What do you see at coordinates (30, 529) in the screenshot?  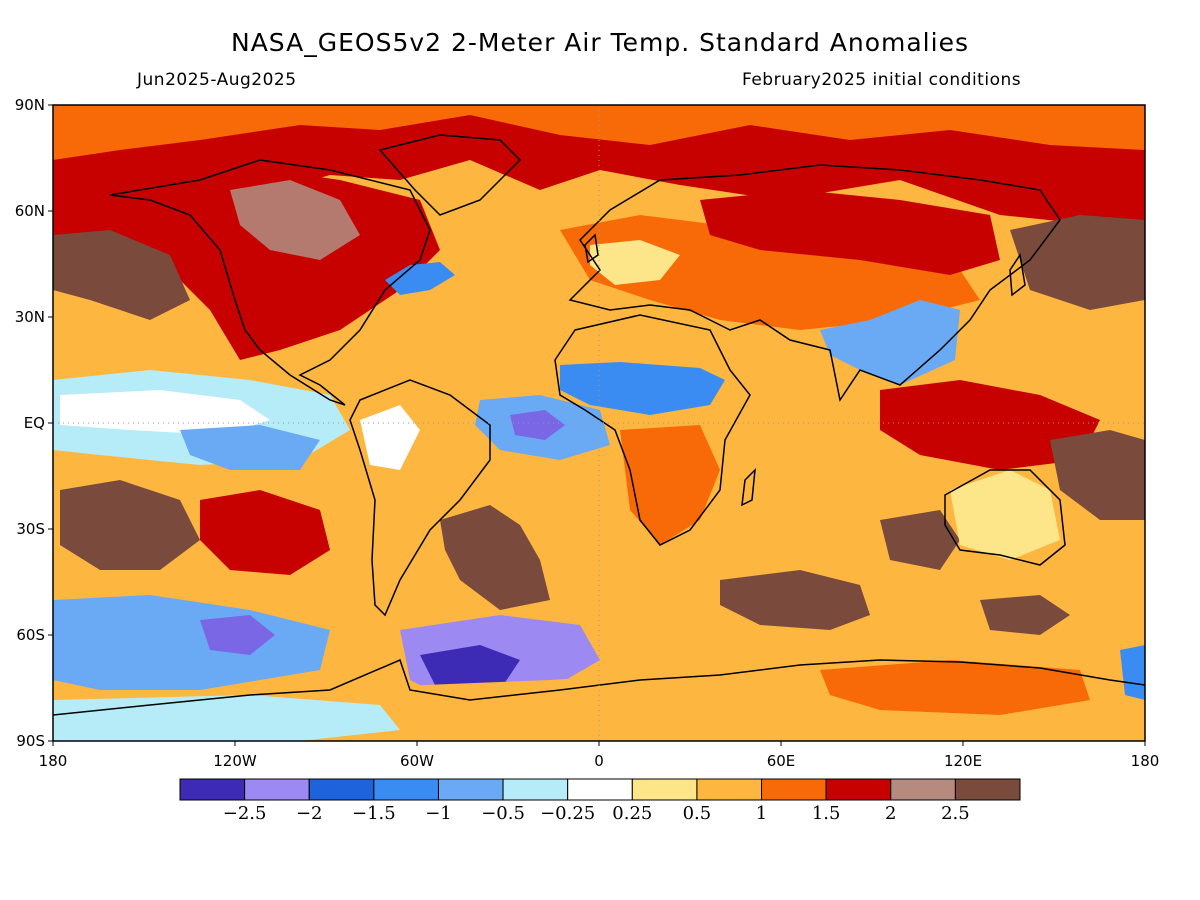 I see `lat-tick-label: 30S` at bounding box center [30, 529].